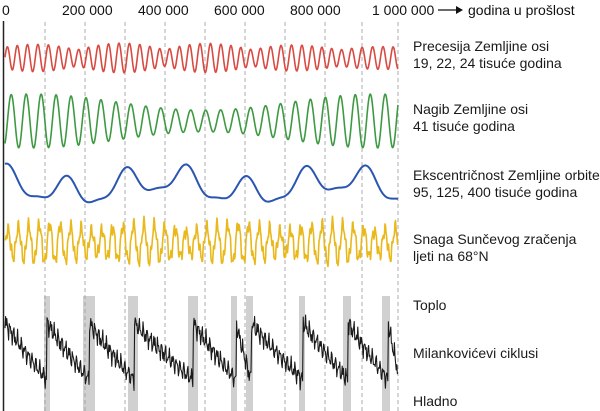  I want to click on tick-label-200000: 200 000, so click(87, 10).